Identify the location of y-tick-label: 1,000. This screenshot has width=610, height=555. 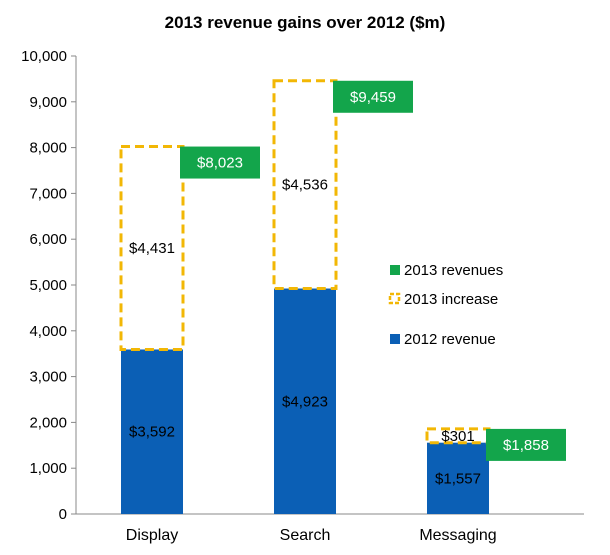
(48, 468).